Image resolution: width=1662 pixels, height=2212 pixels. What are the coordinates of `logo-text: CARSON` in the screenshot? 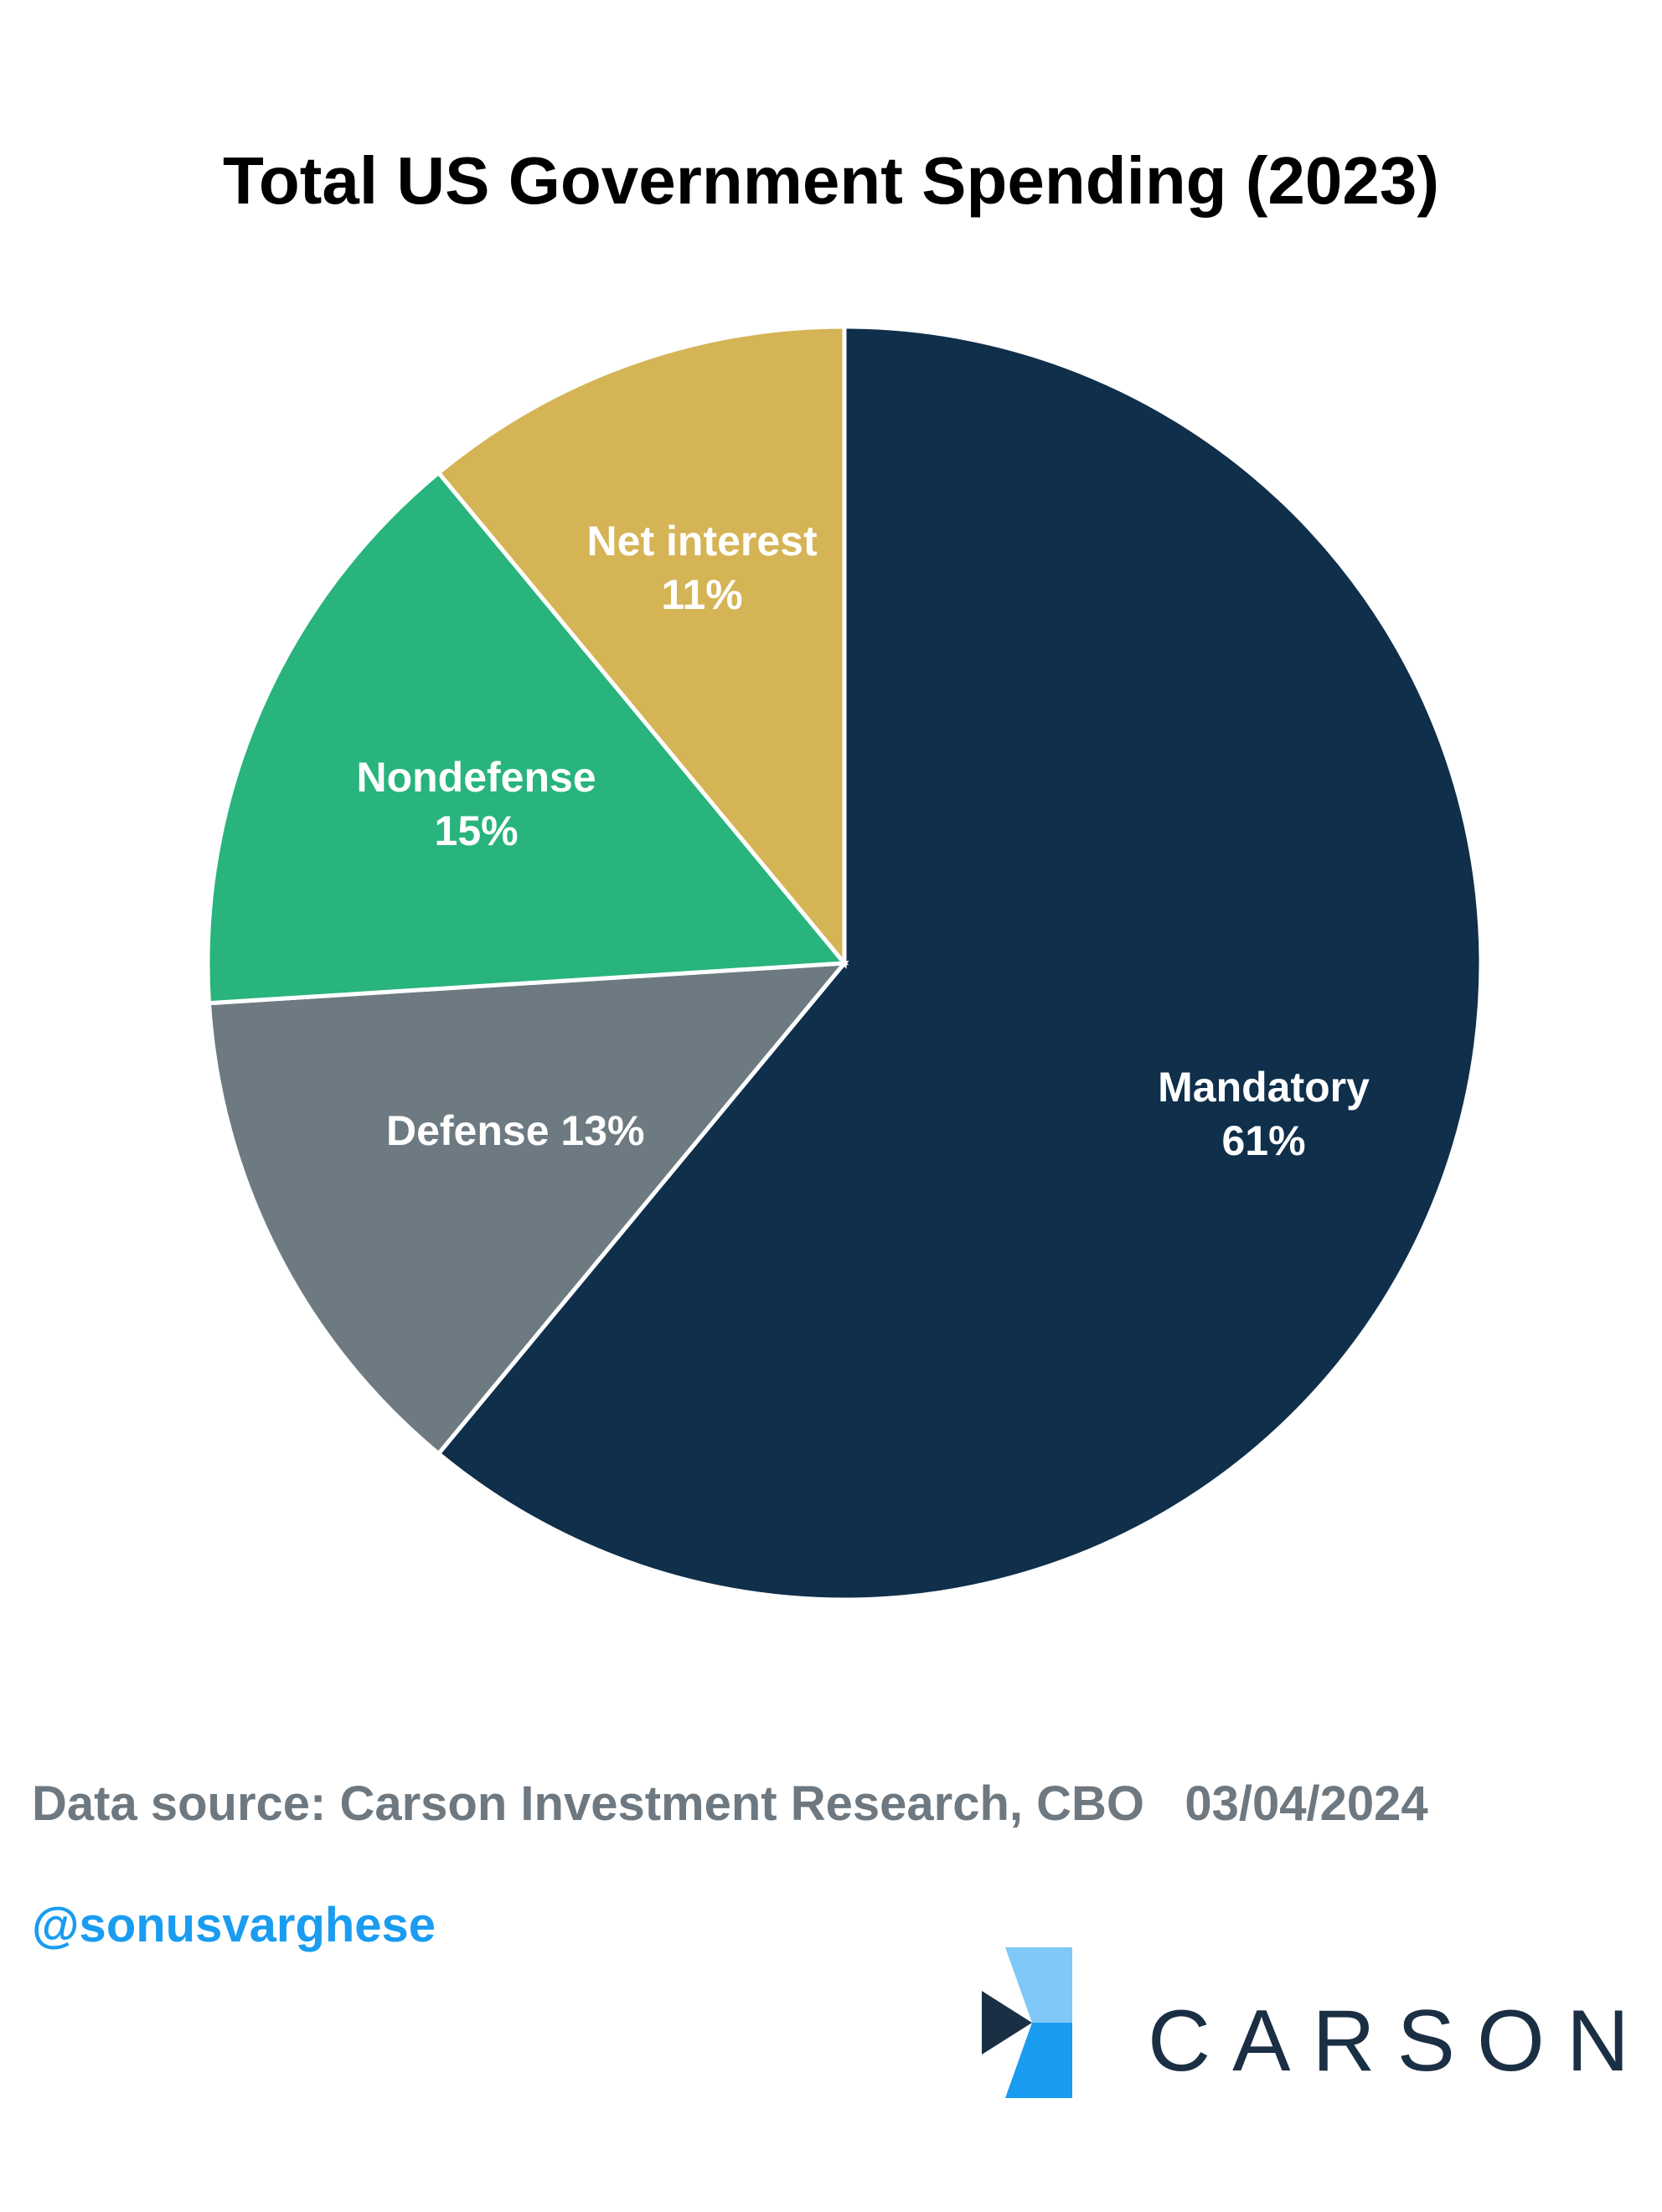 It's located at (1399, 2041).